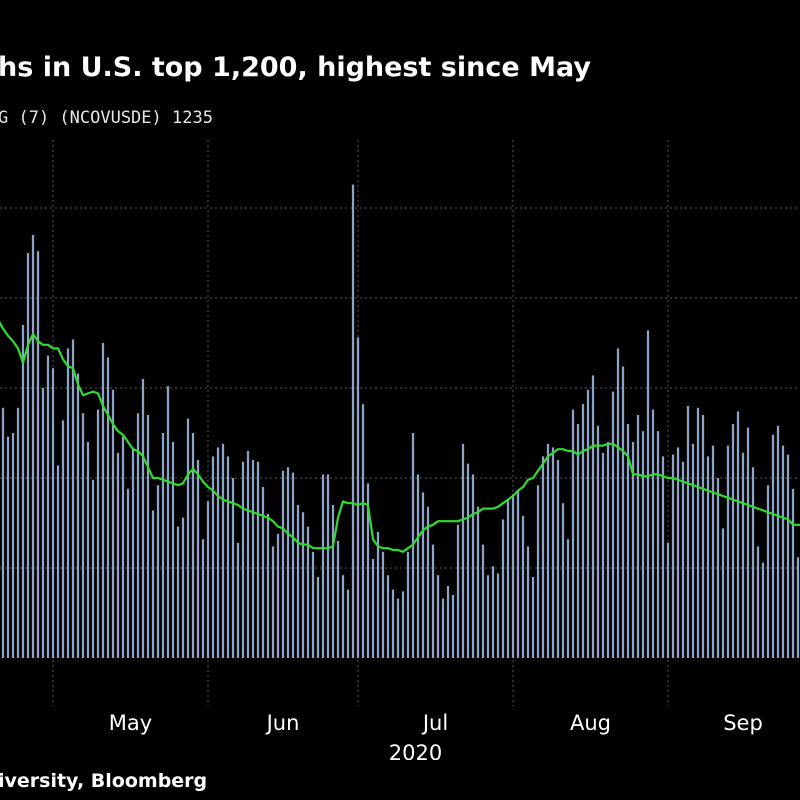 The image size is (800, 800). What do you see at coordinates (295, 67) in the screenshot?
I see `chart-title: hs in U.S. top 1,200, highest since May` at bounding box center [295, 67].